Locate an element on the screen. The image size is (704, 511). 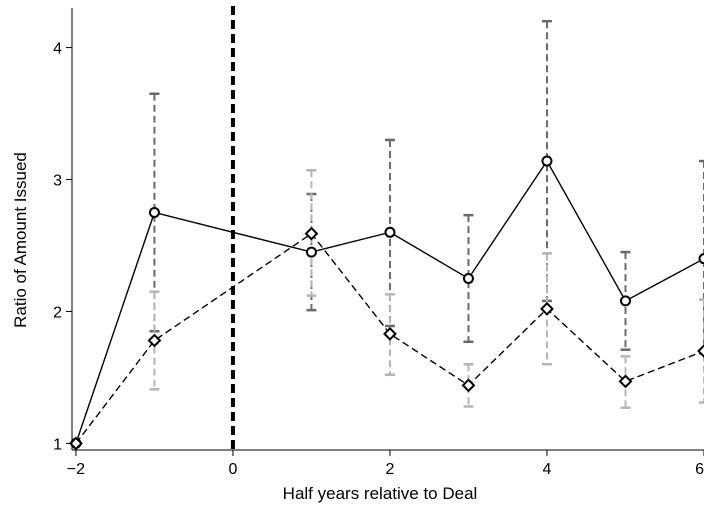
x-tick-label: 4 is located at coordinates (547, 469).